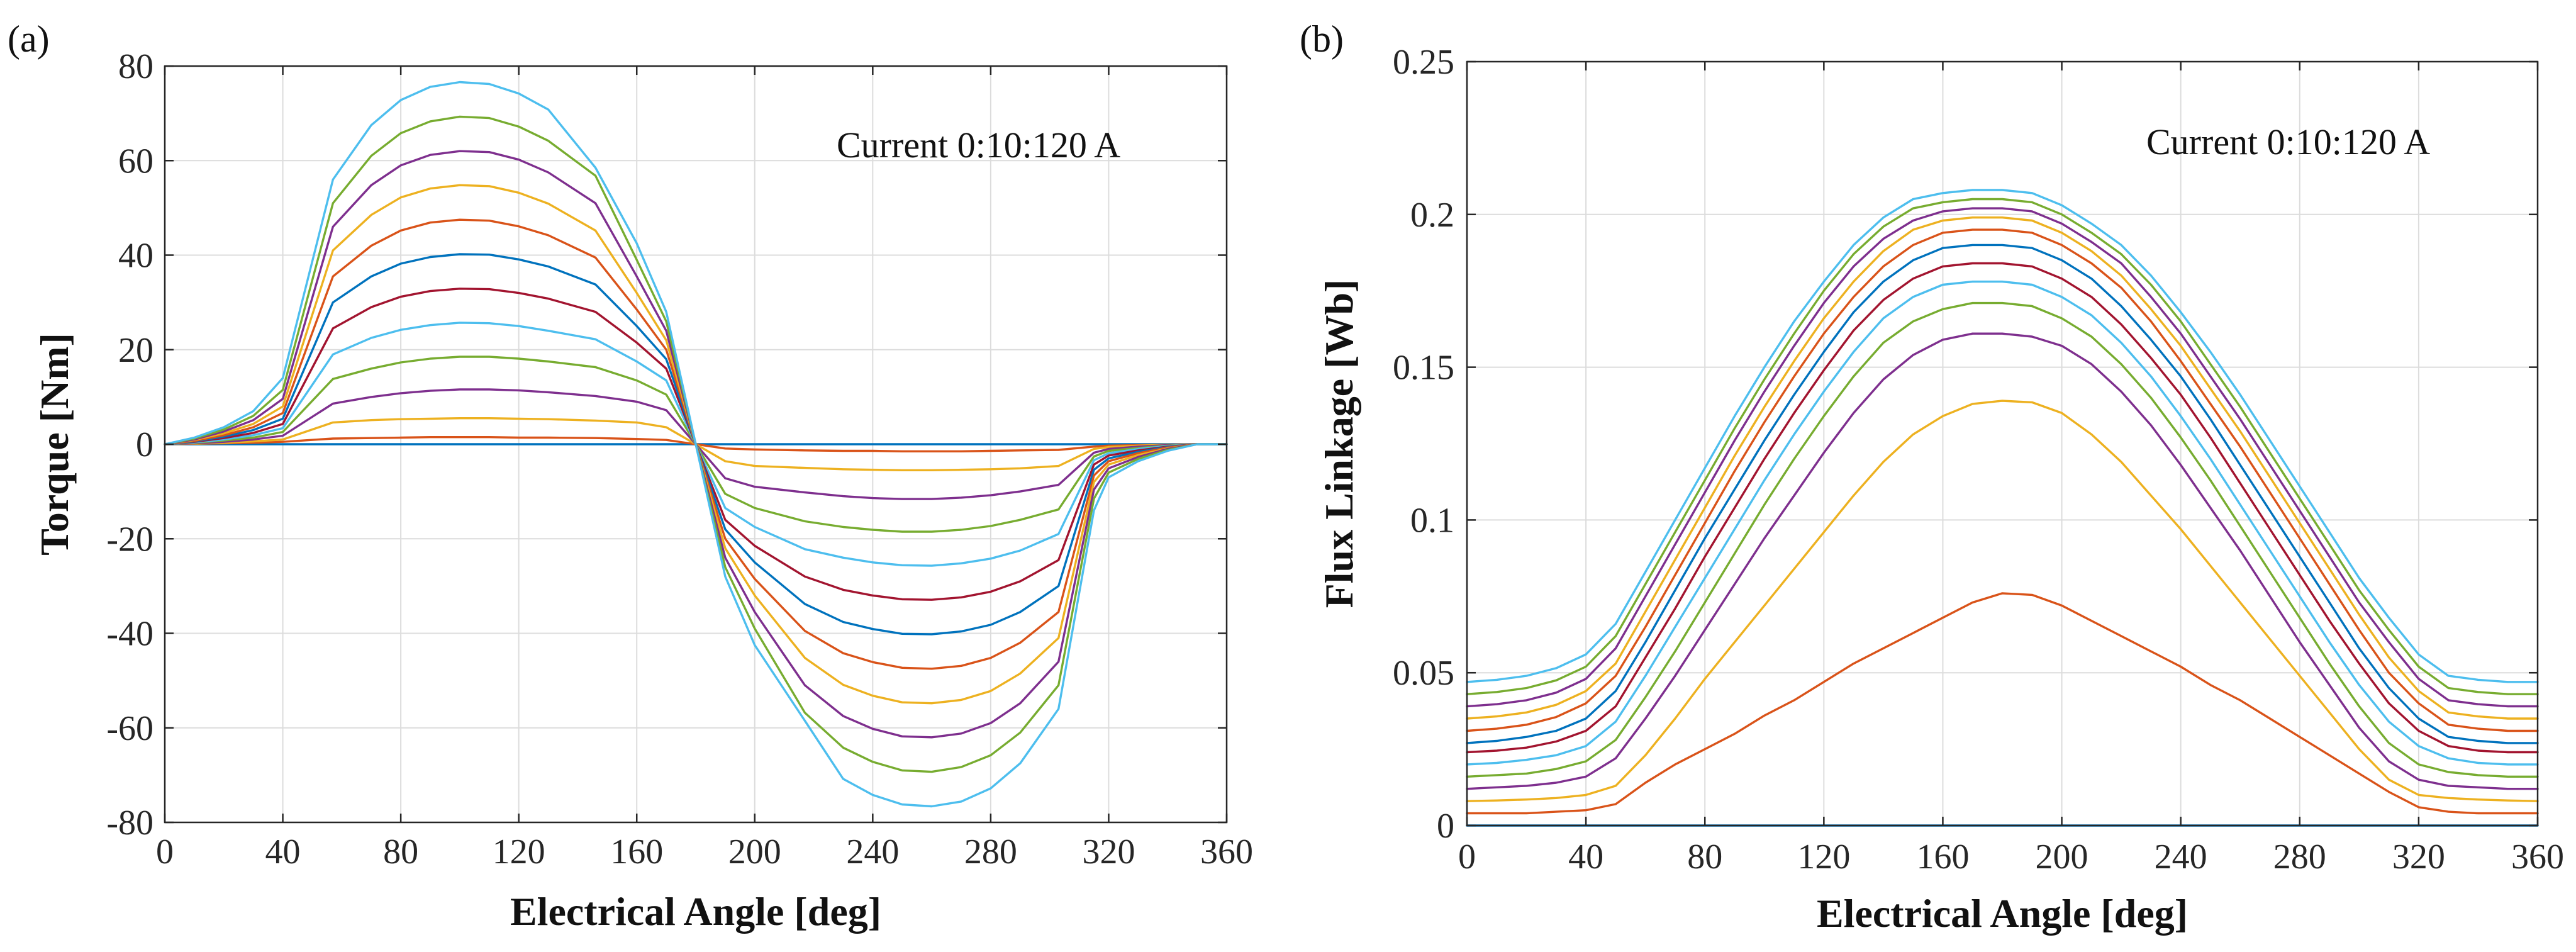 This screenshot has width=2576, height=952. Describe the element at coordinates (695, 911) in the screenshot. I see `torque-x-axis-label: Electrical Angle [deg]` at that location.